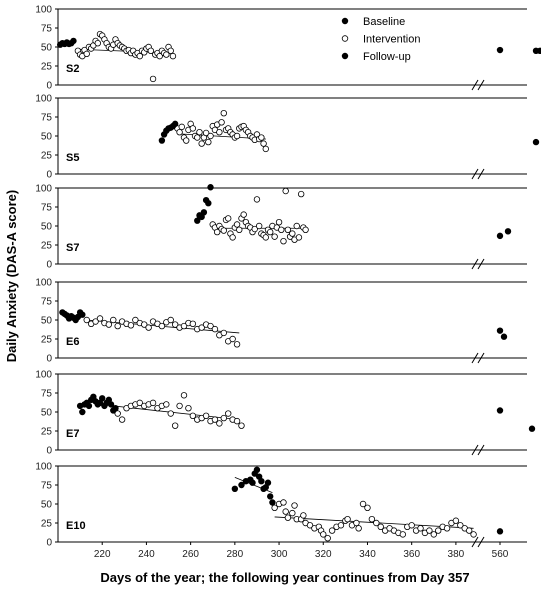 The image size is (541, 595). Describe the element at coordinates (500, 554) in the screenshot. I see `x-tick-label: 560` at that location.